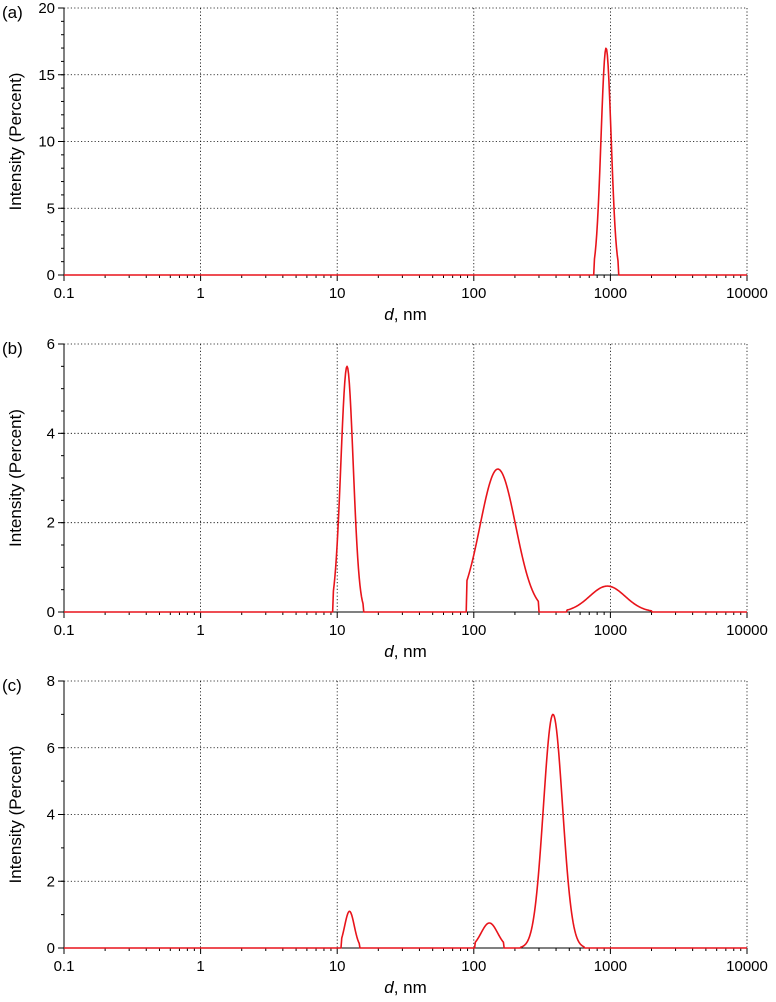 This screenshot has width=776, height=1002. I want to click on y-tick-label: 5, so click(51, 208).